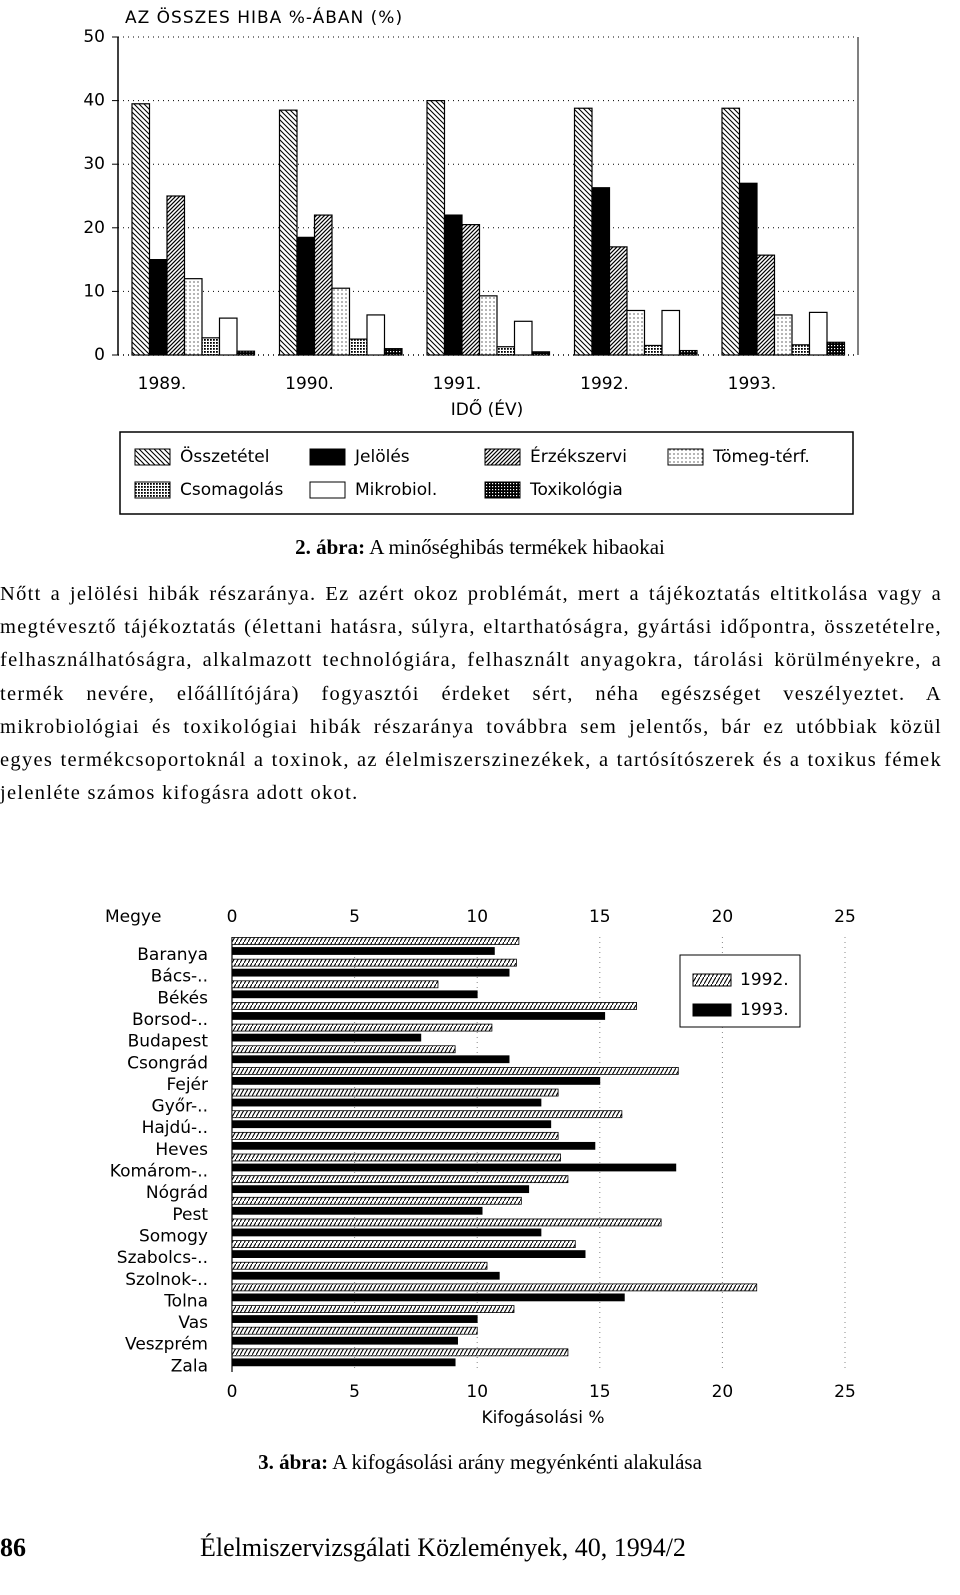 Image resolution: width=960 pixels, height=1595 pixels. What do you see at coordinates (764, 980) in the screenshot?
I see `legend-label: 1992.` at bounding box center [764, 980].